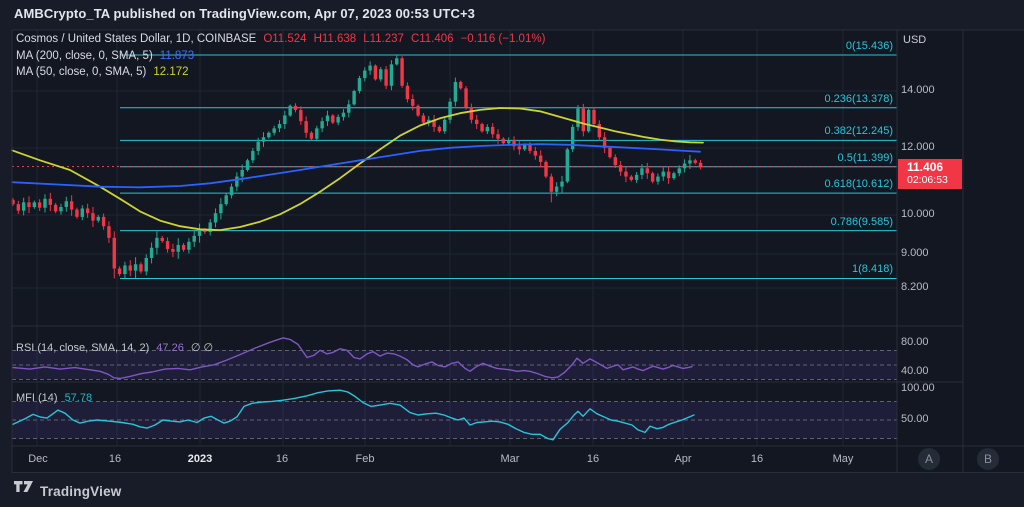 The height and width of the screenshot is (507, 1024). What do you see at coordinates (503, 39) in the screenshot?
I see `ohlc-change: −0.116 (−1.01%)` at bounding box center [503, 39].